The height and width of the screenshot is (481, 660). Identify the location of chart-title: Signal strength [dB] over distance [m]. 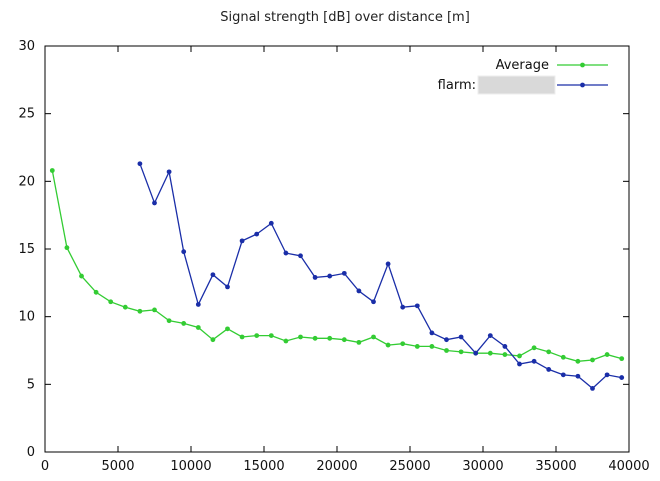
(345, 17).